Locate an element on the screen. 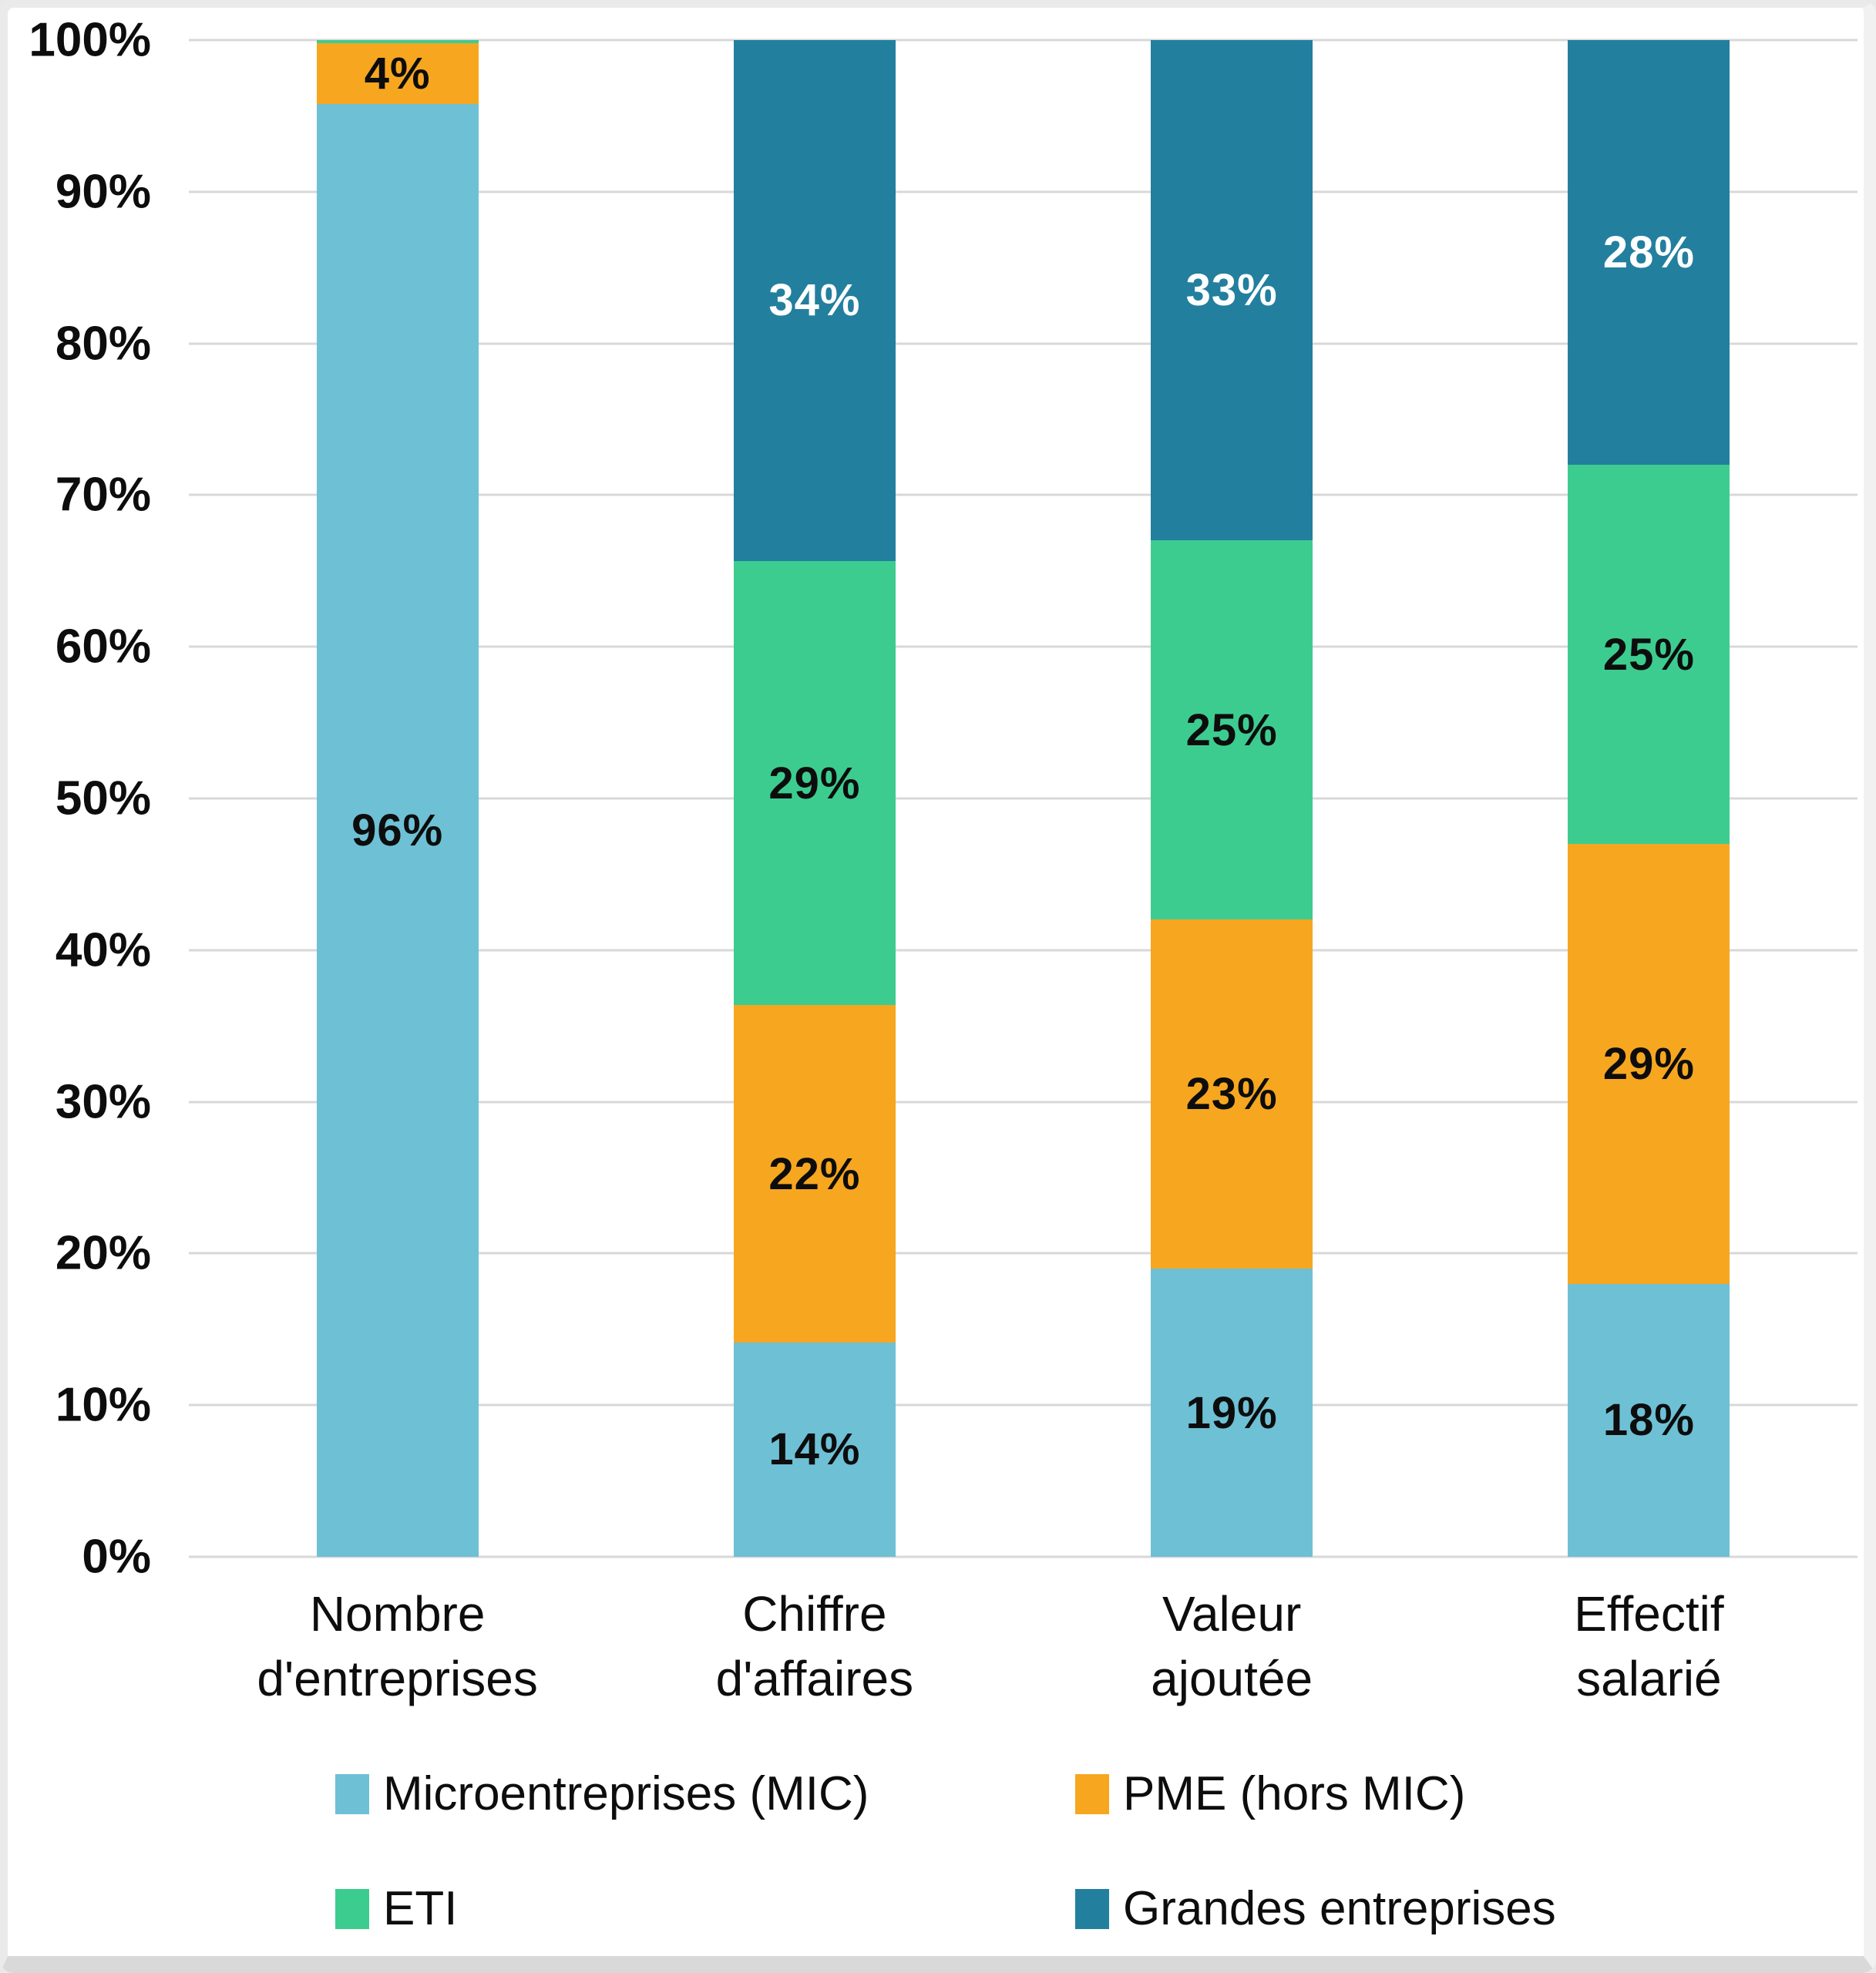  y-axis-tick-label: 60% is located at coordinates (103, 647).